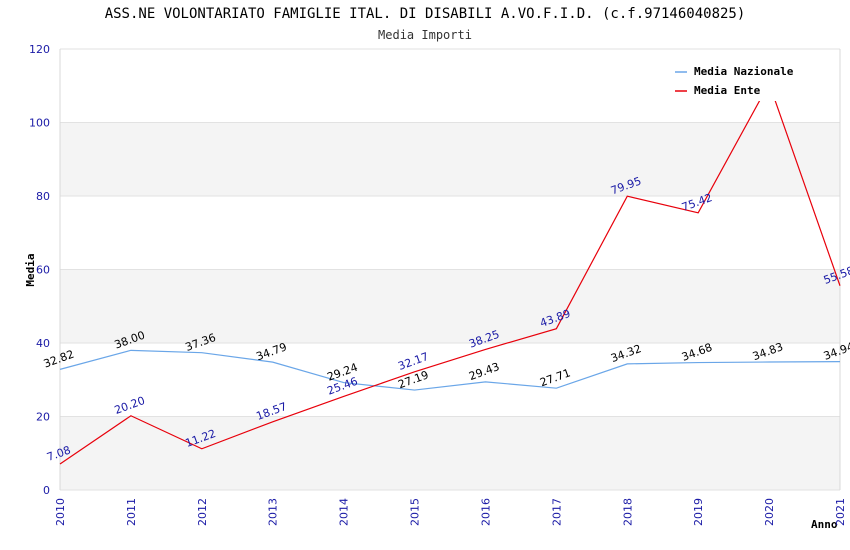 The image size is (850, 550). I want to click on y-tick-label: 80, so click(43, 196).